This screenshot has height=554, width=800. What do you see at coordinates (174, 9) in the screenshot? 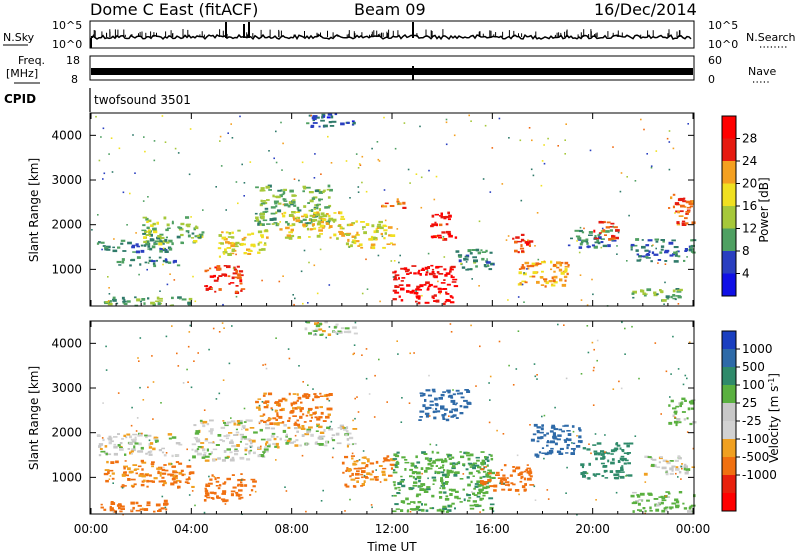
I see `station-title: Dome C East (fitACF)` at bounding box center [174, 9].